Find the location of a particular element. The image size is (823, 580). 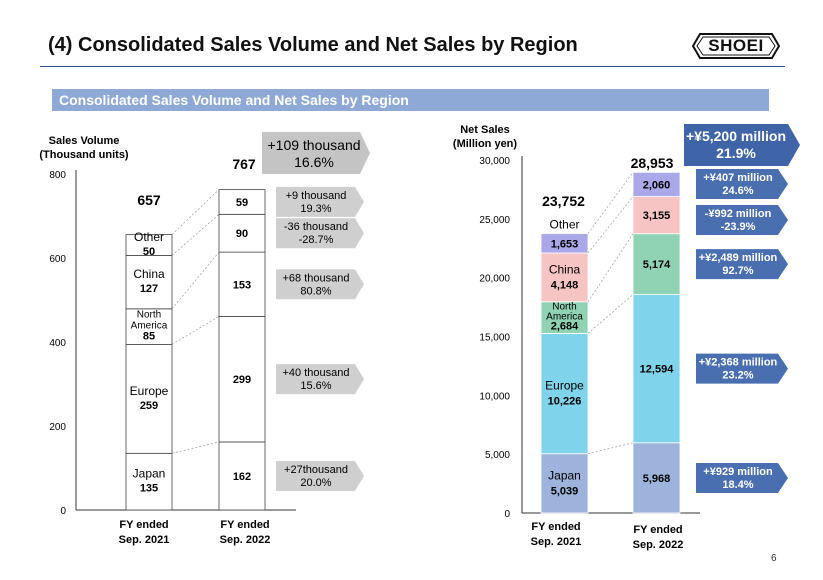

volume-x-category-label: FY ended is located at coordinates (143, 525).